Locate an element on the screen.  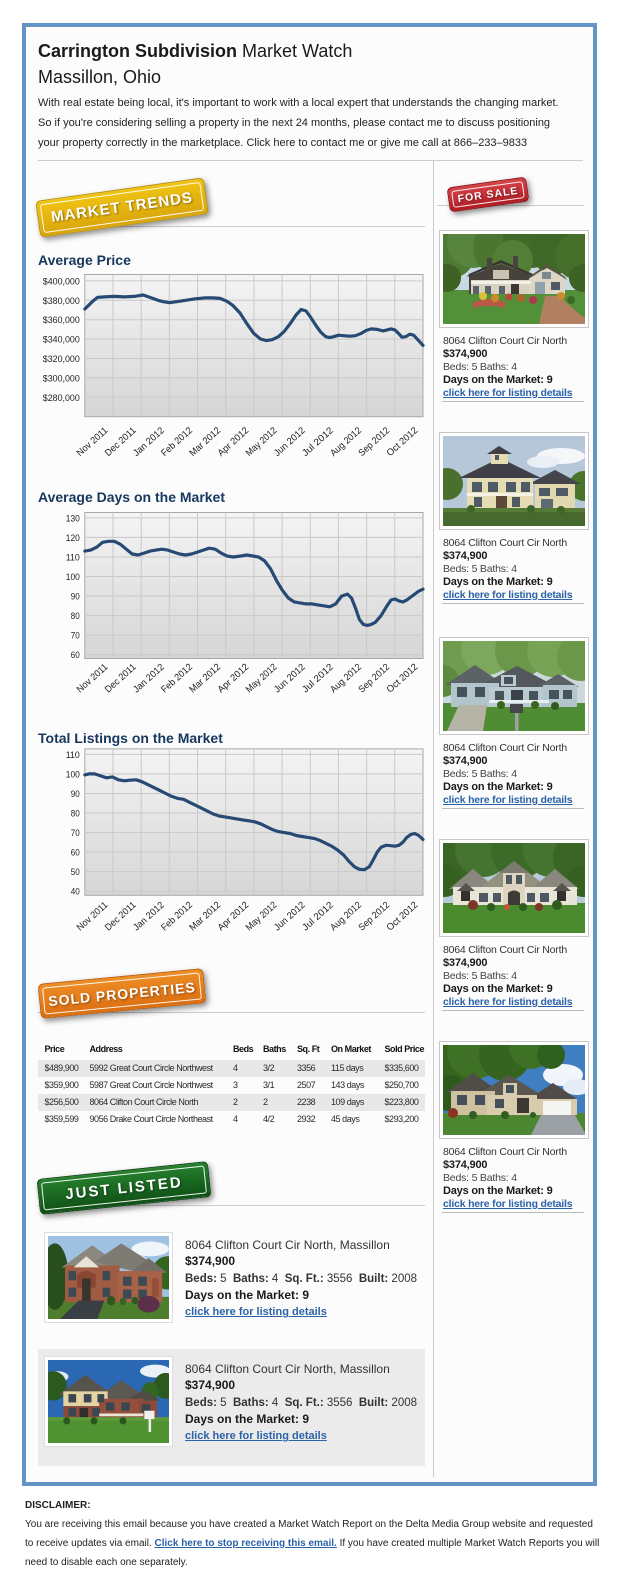
svg-text: $320,000 is located at coordinates (61, 359).